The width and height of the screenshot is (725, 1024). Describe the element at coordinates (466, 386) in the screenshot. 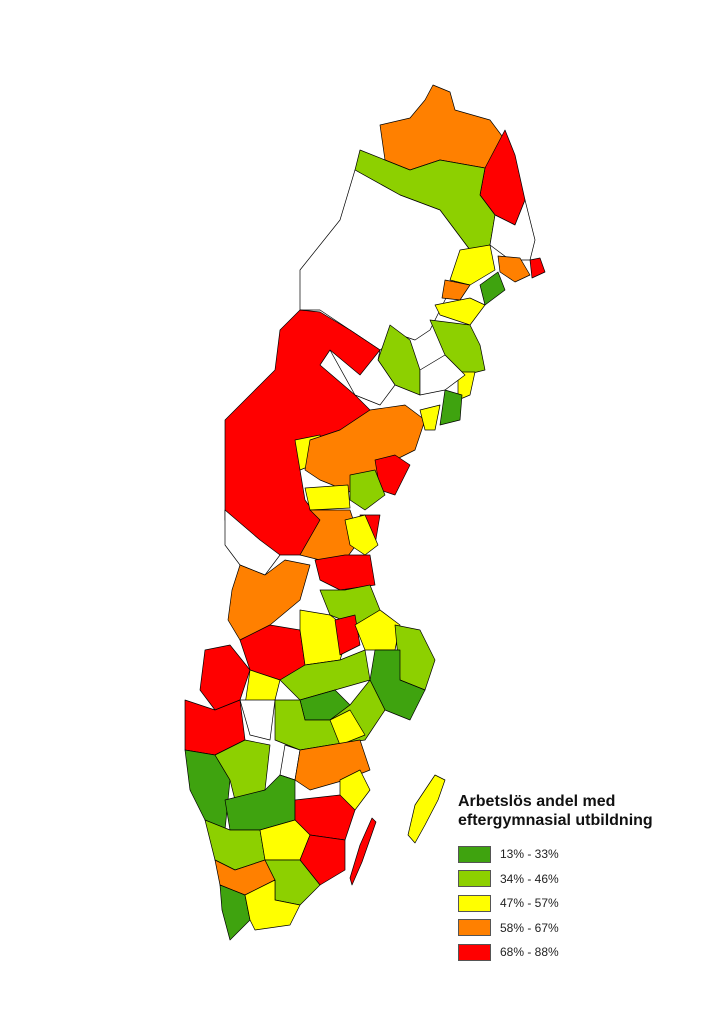

I see `region-yellow3` at that location.